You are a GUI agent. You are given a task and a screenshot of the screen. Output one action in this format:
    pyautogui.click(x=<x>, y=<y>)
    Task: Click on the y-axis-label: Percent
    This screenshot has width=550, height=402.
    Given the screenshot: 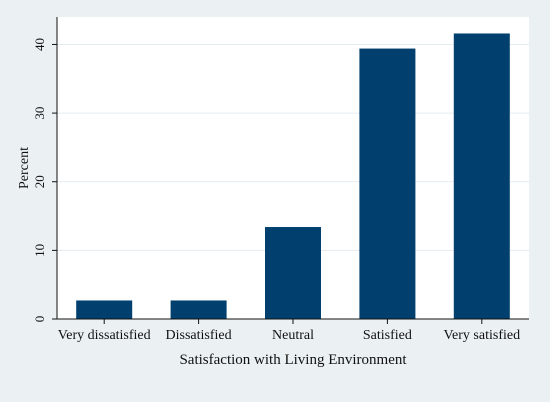 What is the action you would take?
    pyautogui.click(x=24, y=168)
    